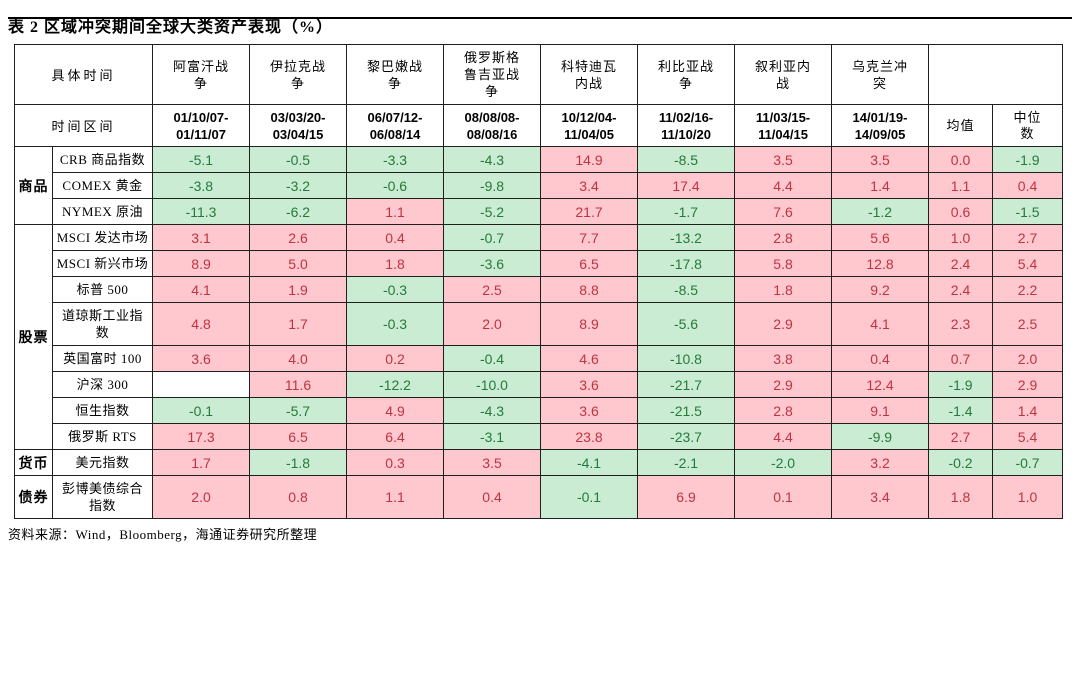 The height and width of the screenshot is (681, 1080). What do you see at coordinates (880, 410) in the screenshot?
I see `value-cell: 9.1` at bounding box center [880, 410].